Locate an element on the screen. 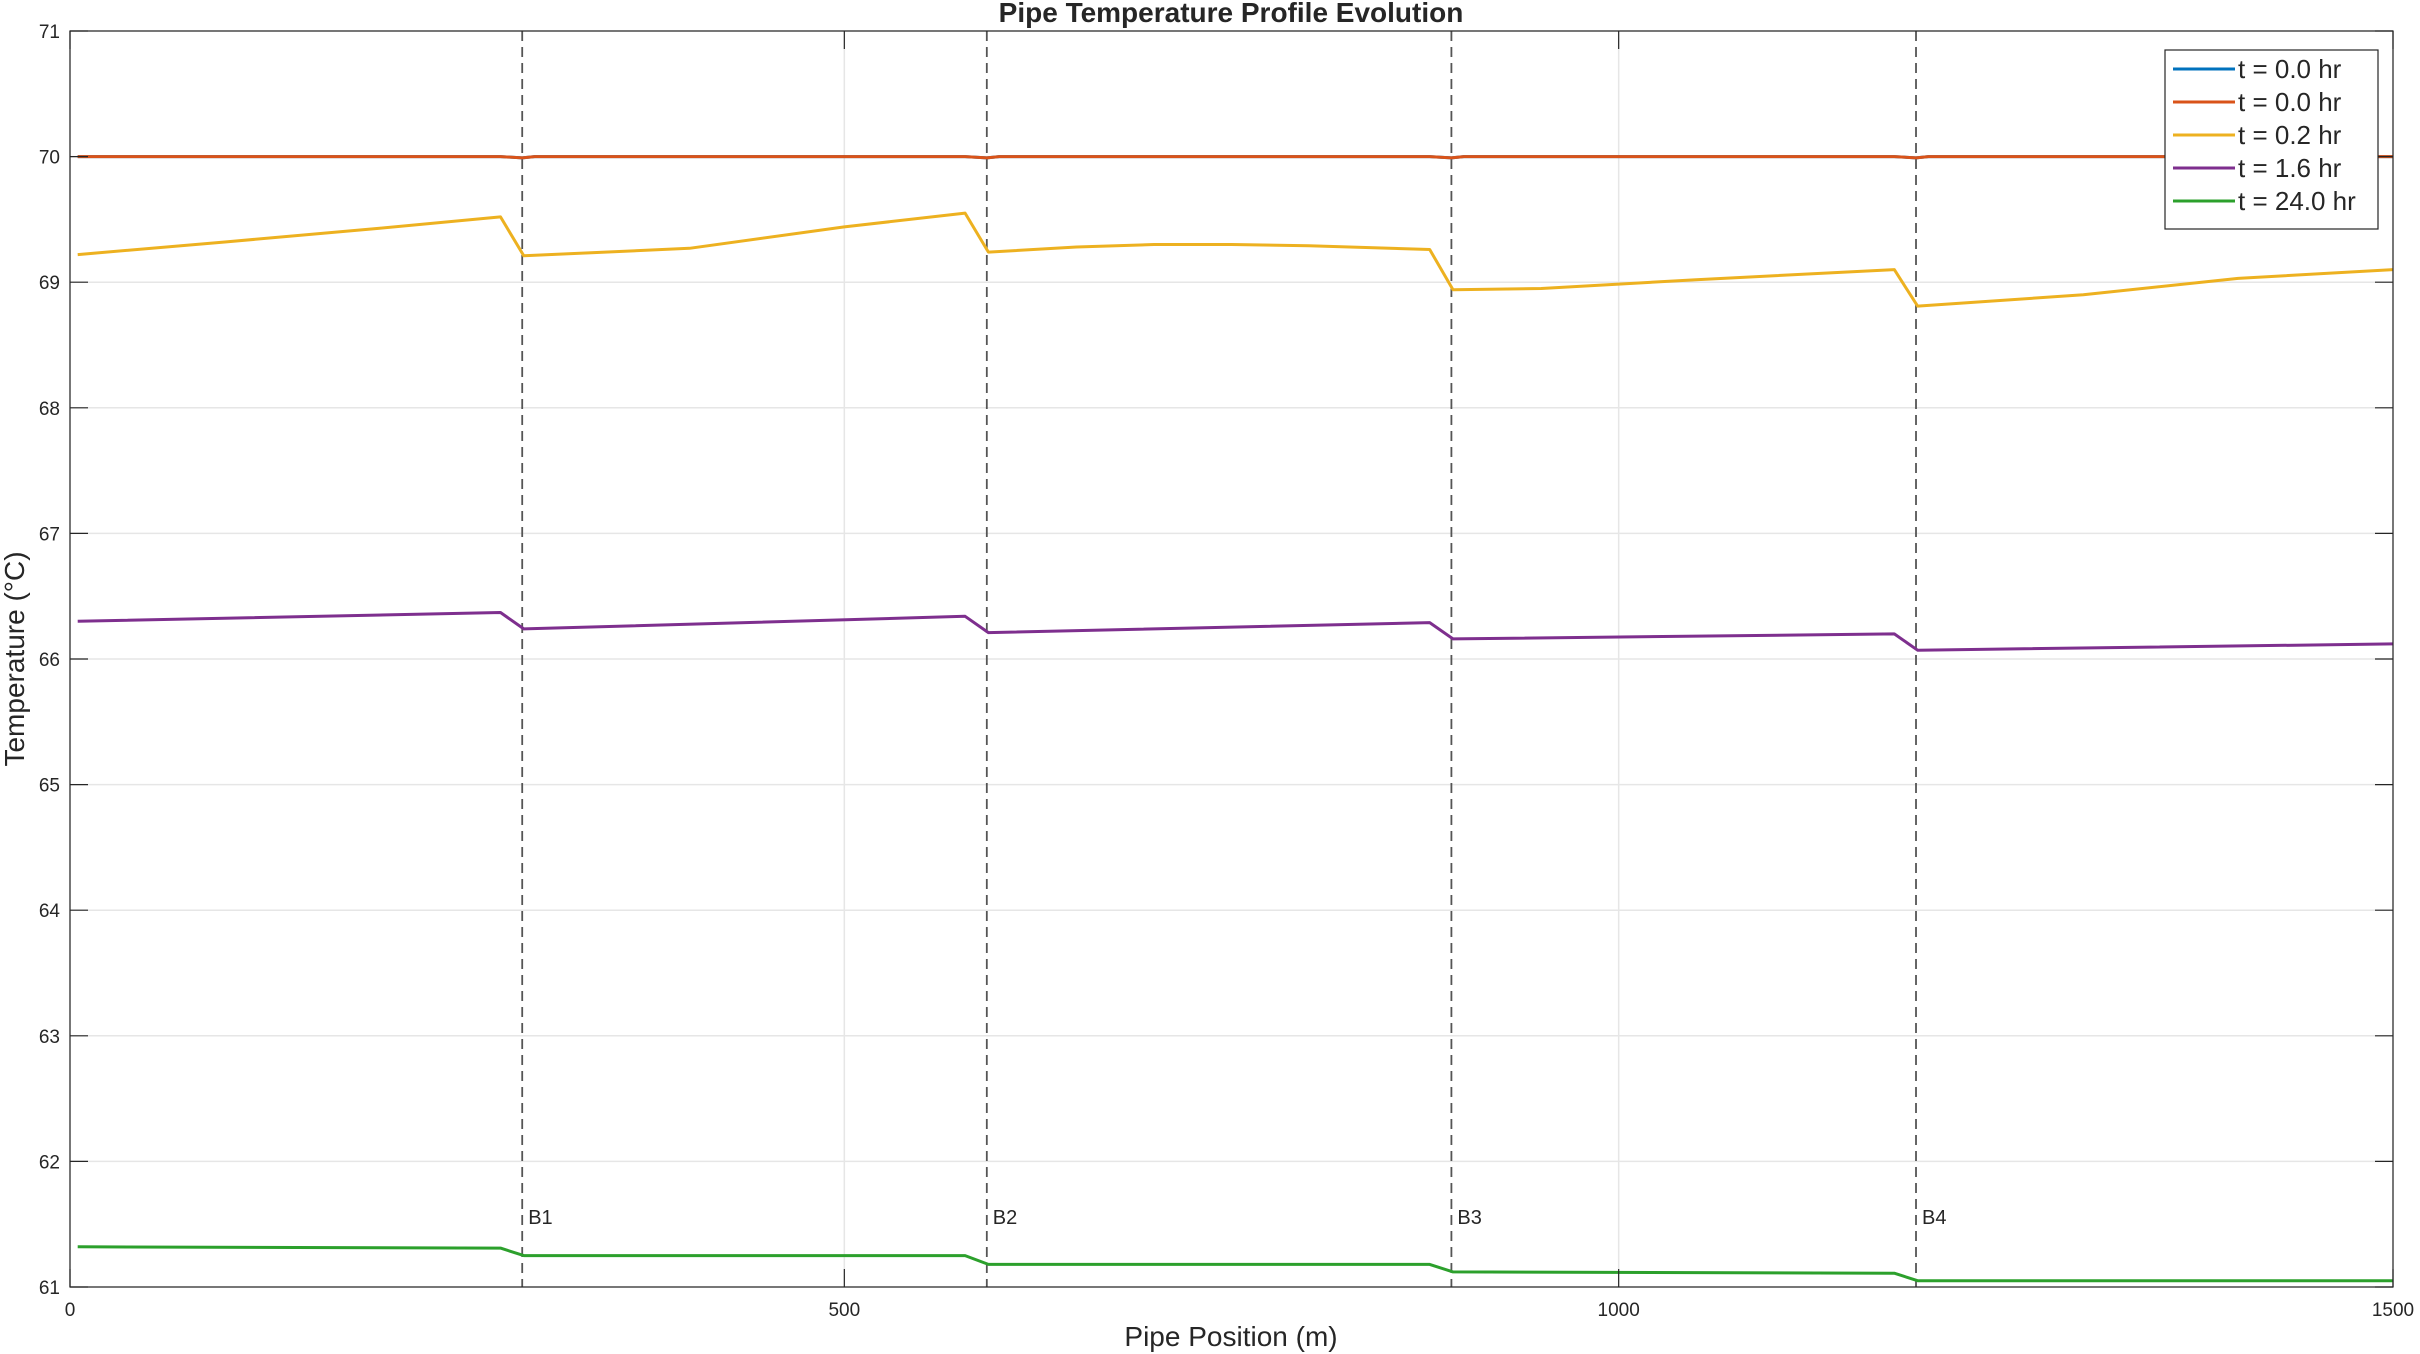  x-tick-label: 1500 is located at coordinates (2393, 1310).